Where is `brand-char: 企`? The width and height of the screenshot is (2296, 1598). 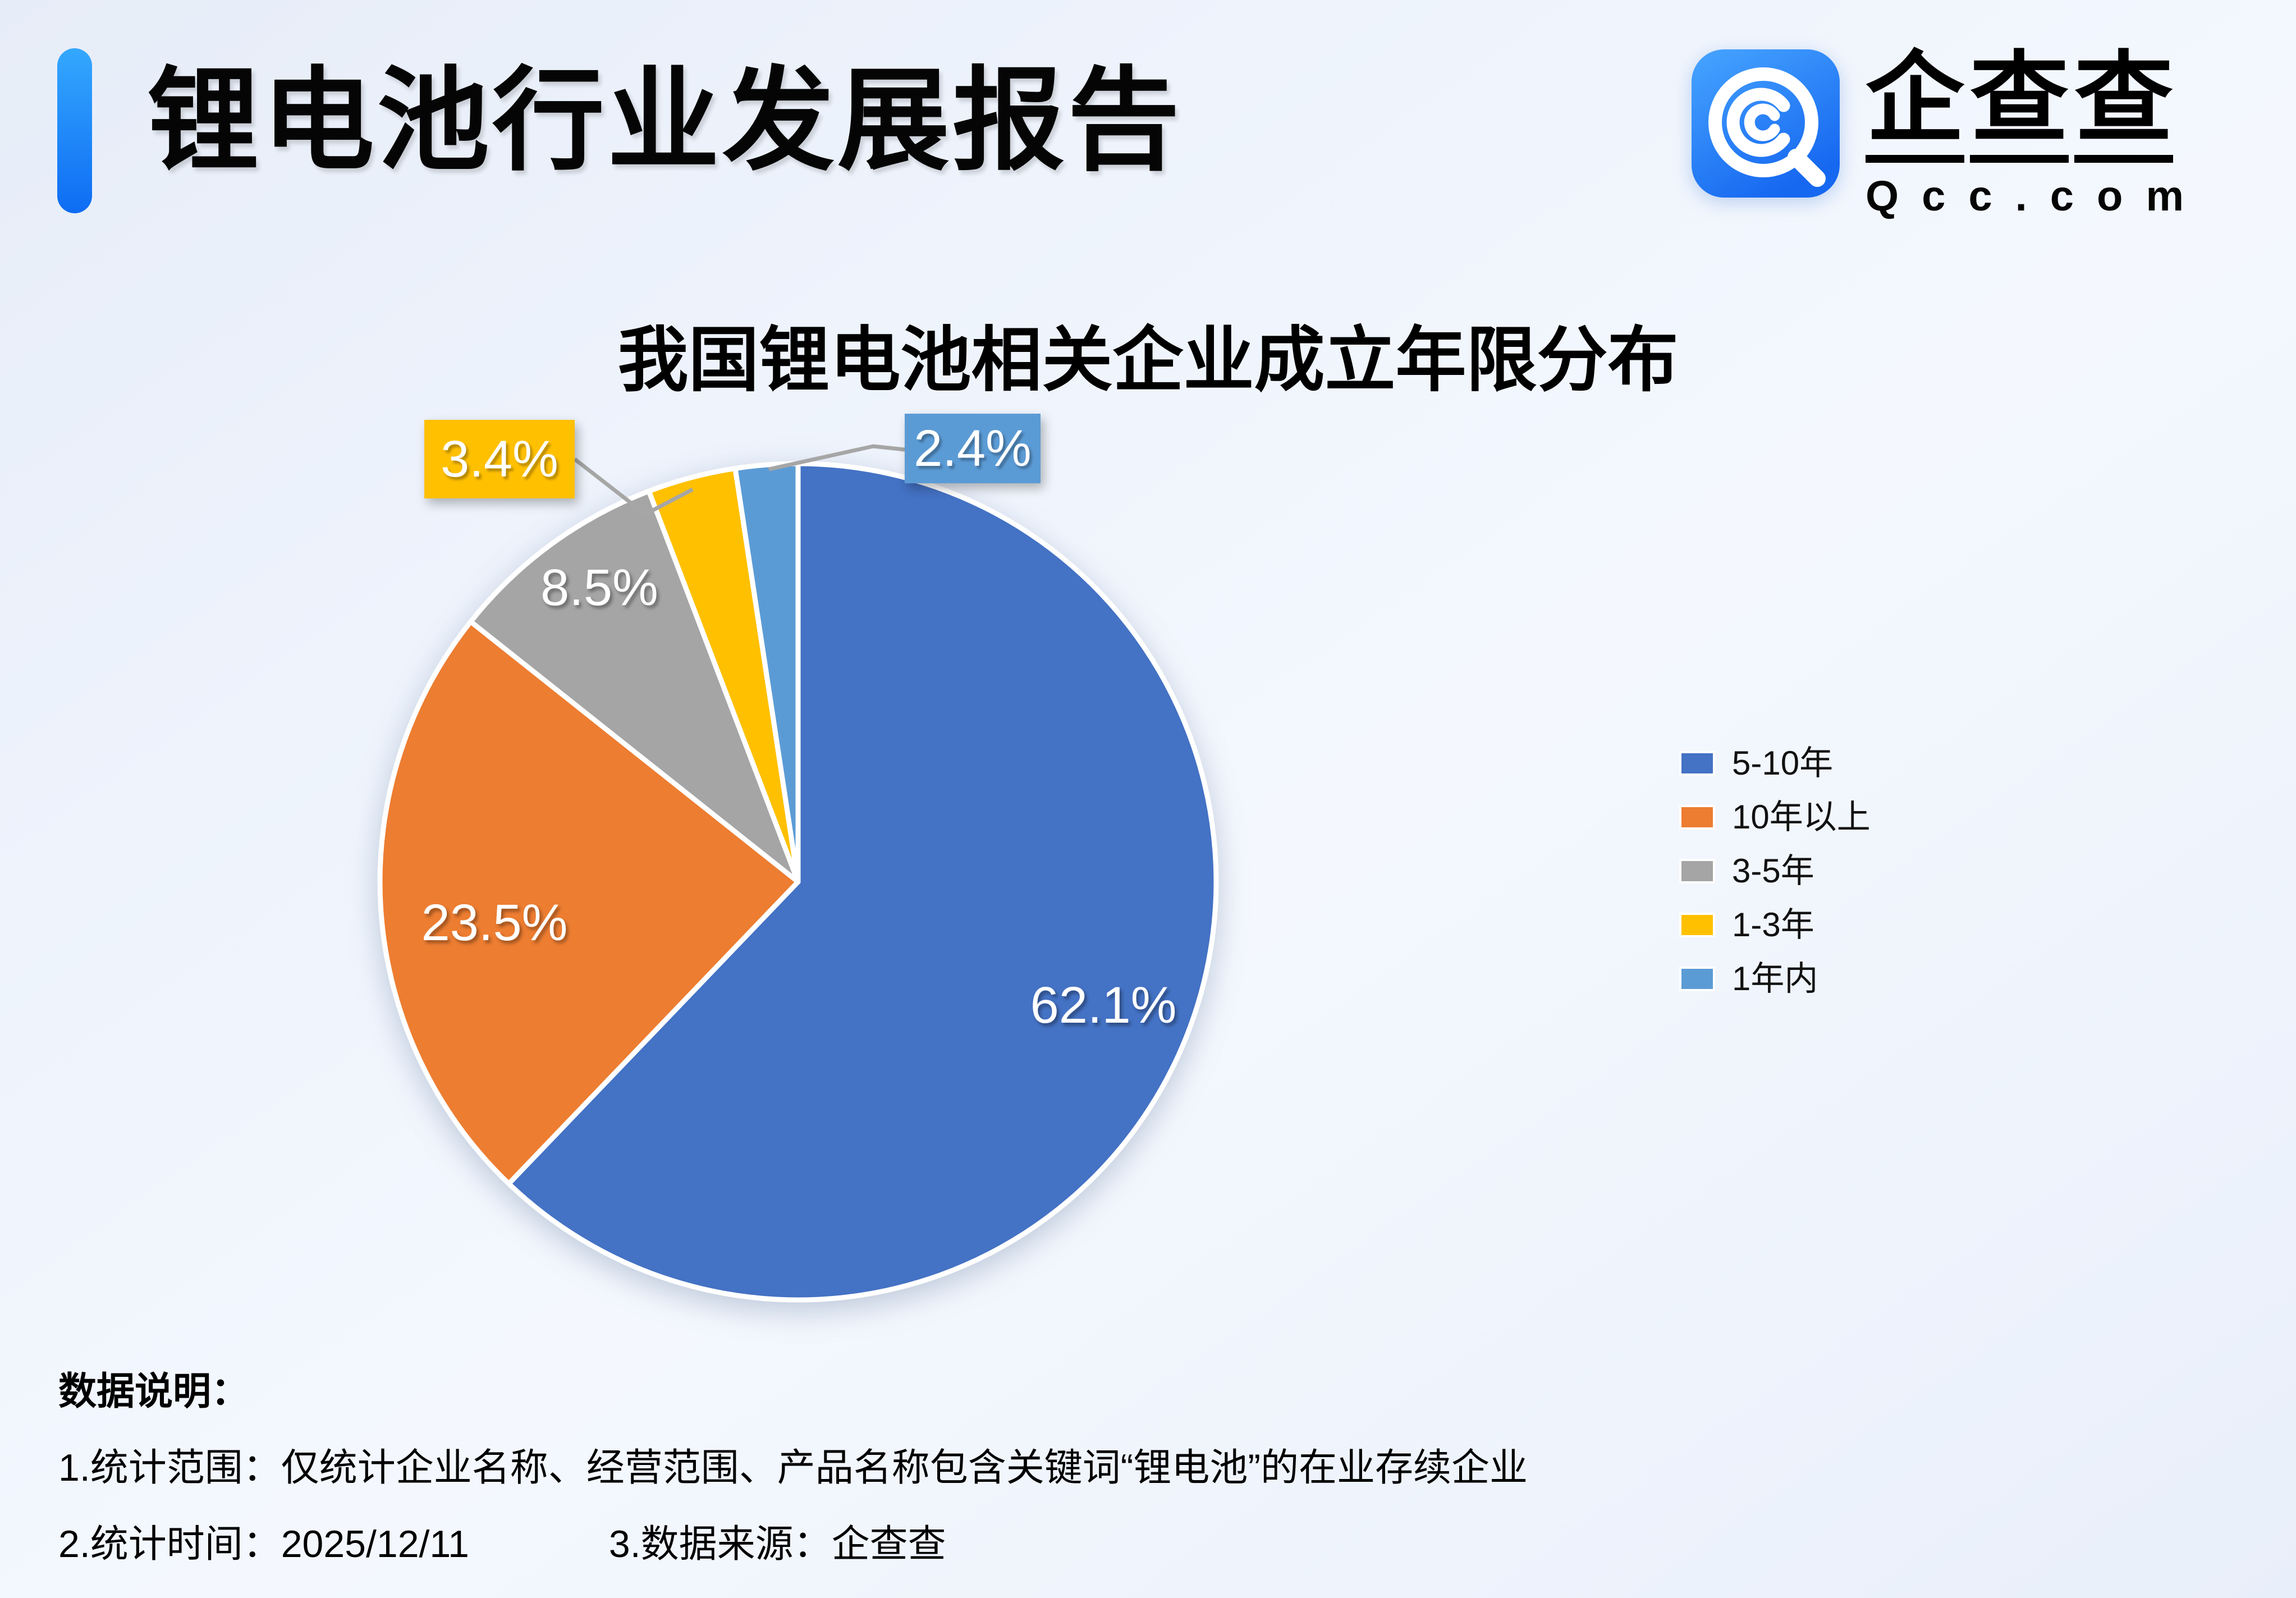
brand-char: 企 is located at coordinates (1916, 106).